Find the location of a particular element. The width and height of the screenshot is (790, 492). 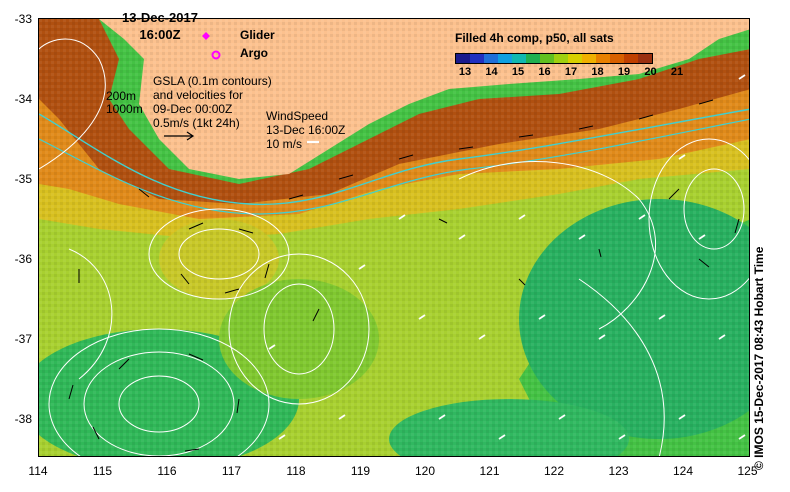

colorbar-title: Filled 4h comp, p50, all sats is located at coordinates (534, 38).